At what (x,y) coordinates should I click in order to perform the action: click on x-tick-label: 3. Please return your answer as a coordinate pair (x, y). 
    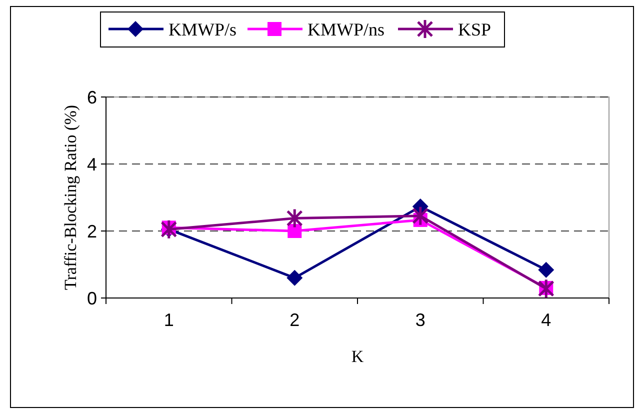
    Looking at the image, I should click on (420, 320).